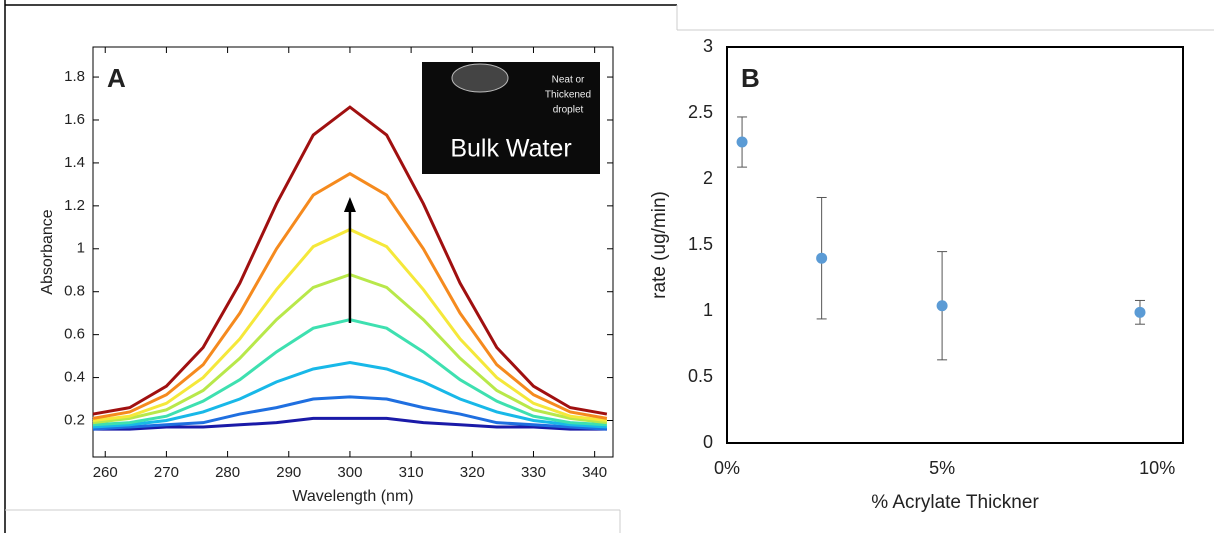  Describe the element at coordinates (74, 76) in the screenshot. I see `y-tick-label: 1.8` at that location.